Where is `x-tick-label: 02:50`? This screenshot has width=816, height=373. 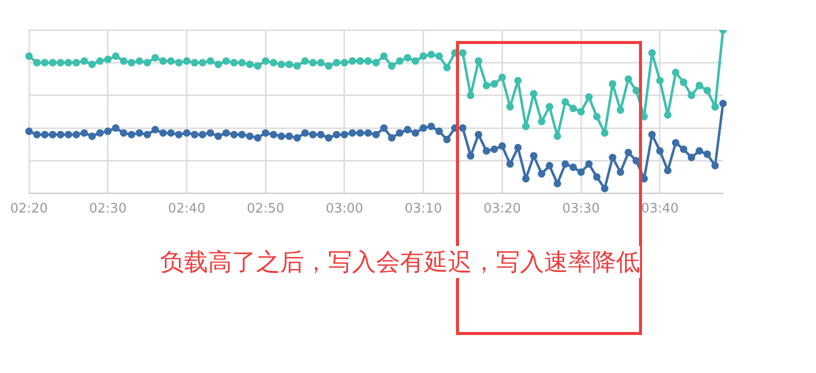 x-tick-label: 02:50 is located at coordinates (265, 209).